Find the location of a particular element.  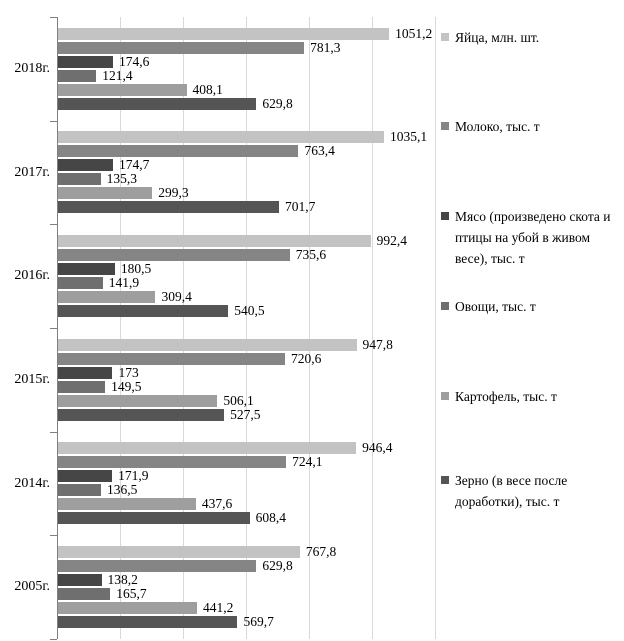

bar-value-label: 299,3 is located at coordinates (173, 193).